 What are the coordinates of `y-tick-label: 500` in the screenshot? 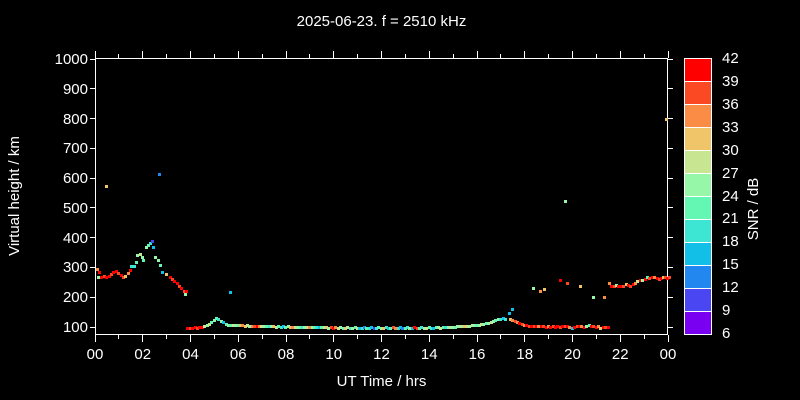 It's located at (75, 208).